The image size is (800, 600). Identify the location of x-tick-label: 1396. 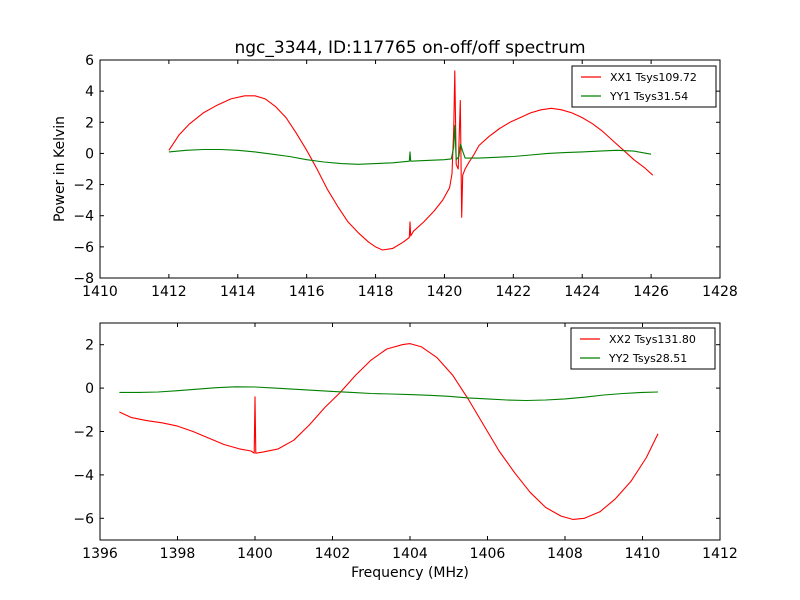
(100, 554).